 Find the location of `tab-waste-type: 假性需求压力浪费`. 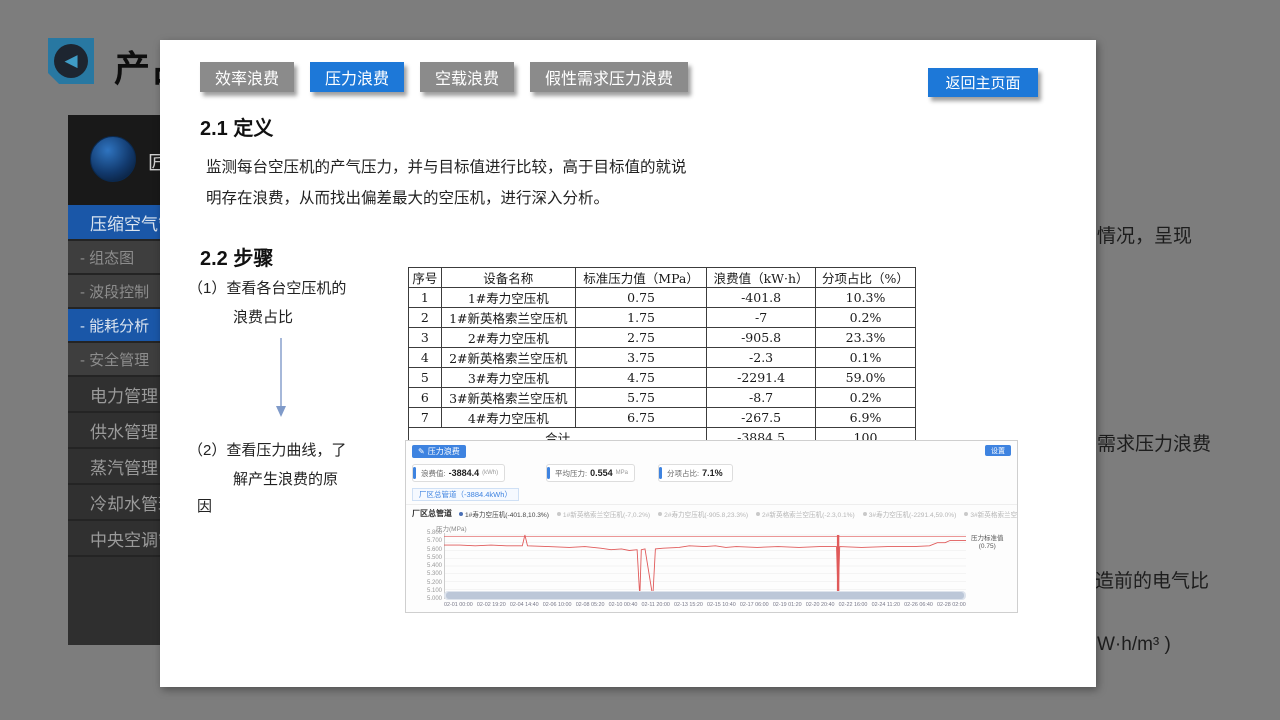

tab-waste-type: 假性需求压力浪费 is located at coordinates (609, 77).